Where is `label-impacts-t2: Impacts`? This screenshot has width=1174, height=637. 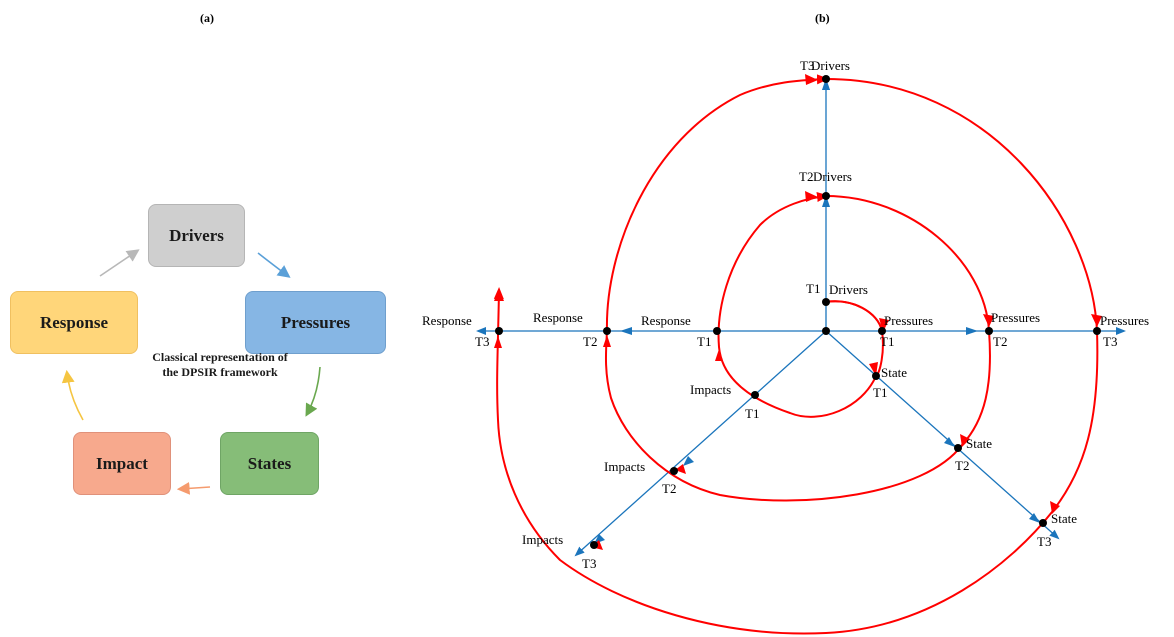 label-impacts-t2: Impacts is located at coordinates (624, 466).